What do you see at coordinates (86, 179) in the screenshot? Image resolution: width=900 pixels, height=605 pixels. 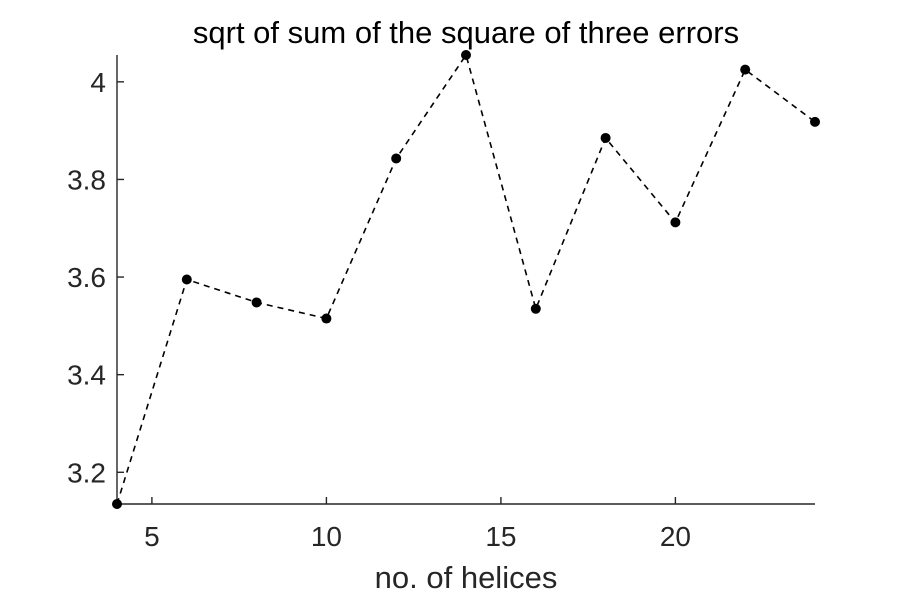 I see `y-tick-label: 3.8` at bounding box center [86, 179].